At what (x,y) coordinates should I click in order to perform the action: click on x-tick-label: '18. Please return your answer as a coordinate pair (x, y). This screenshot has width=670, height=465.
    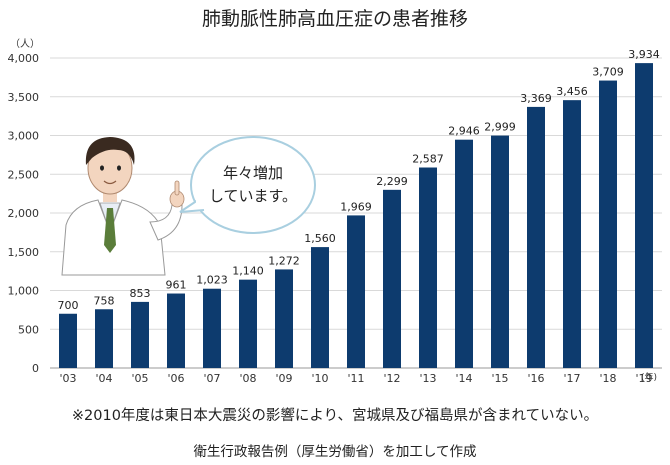
    Looking at the image, I should click on (607, 378).